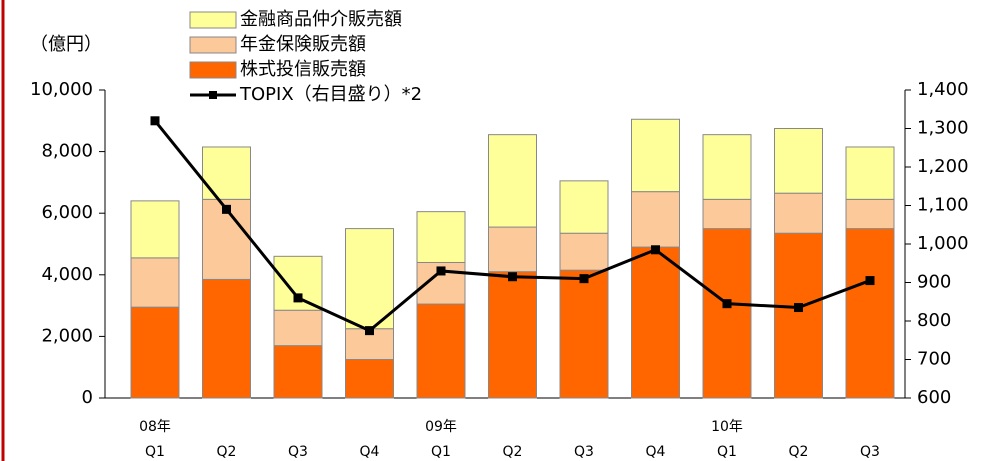  Describe the element at coordinates (943, 243) in the screenshot. I see `y2-tick-label: 1,000` at that location.